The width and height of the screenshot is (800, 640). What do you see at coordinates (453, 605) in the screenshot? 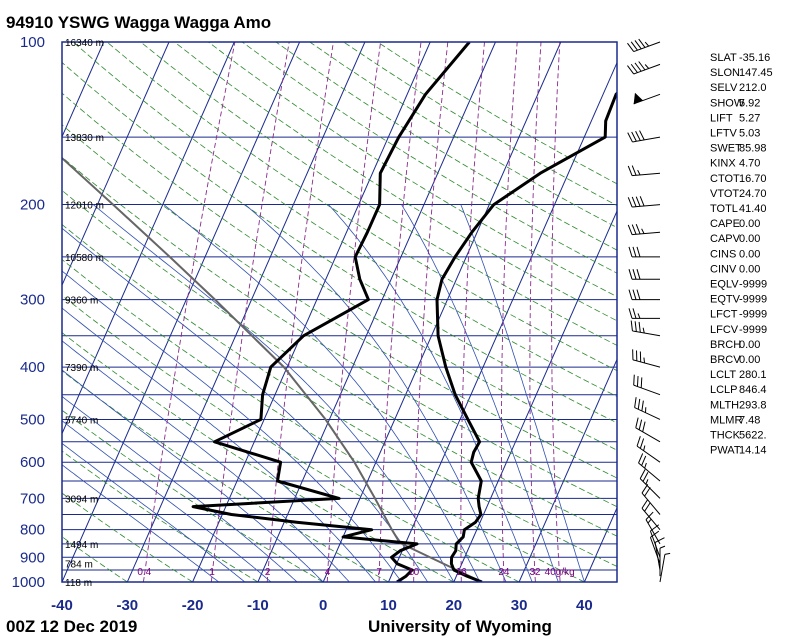
I see `temperature-tick-label: 20` at bounding box center [453, 605].